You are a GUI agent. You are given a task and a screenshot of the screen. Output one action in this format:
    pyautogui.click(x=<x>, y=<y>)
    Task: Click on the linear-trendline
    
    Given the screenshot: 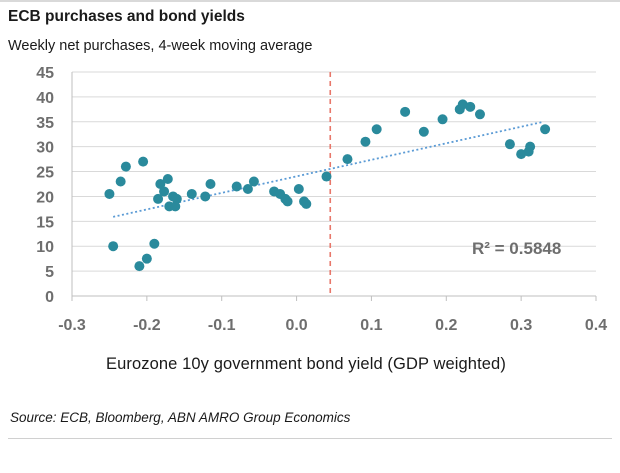 What is the action you would take?
    pyautogui.click(x=328, y=169)
    